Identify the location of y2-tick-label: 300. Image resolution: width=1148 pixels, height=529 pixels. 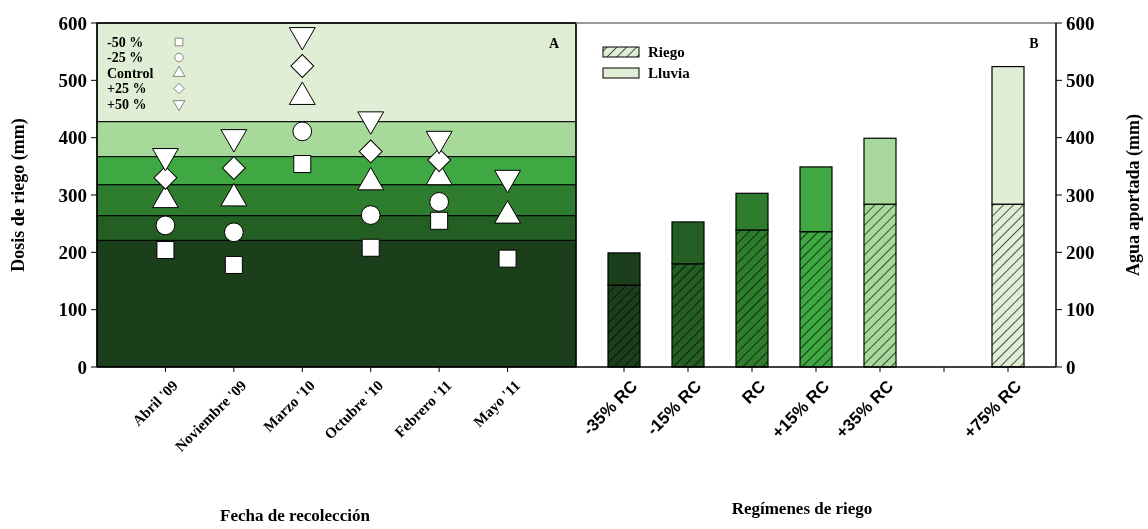
(1080, 195).